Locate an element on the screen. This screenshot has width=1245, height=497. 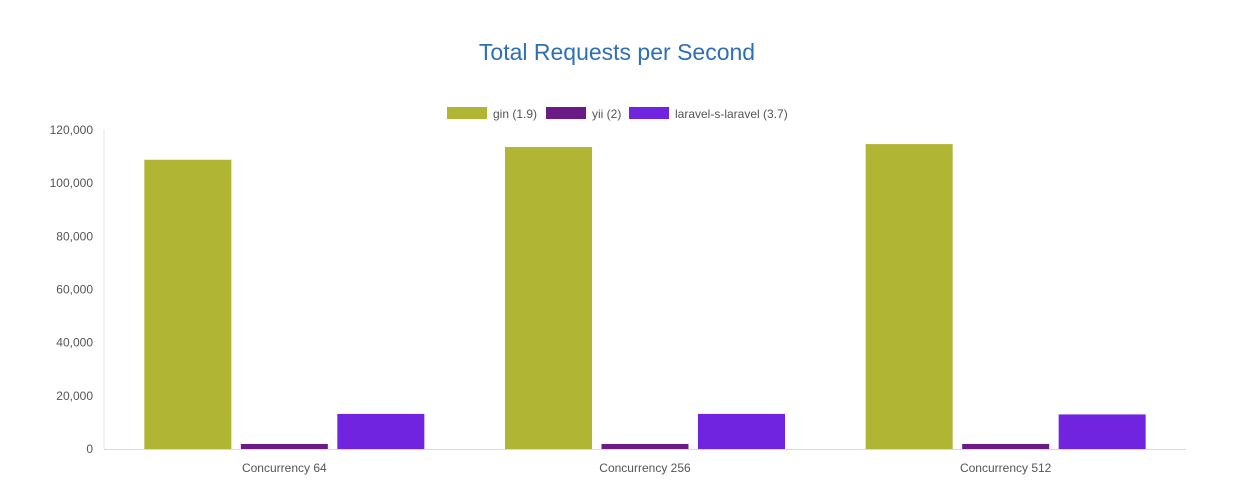
x-tick-label: Concurrency 64 is located at coordinates (284, 468).